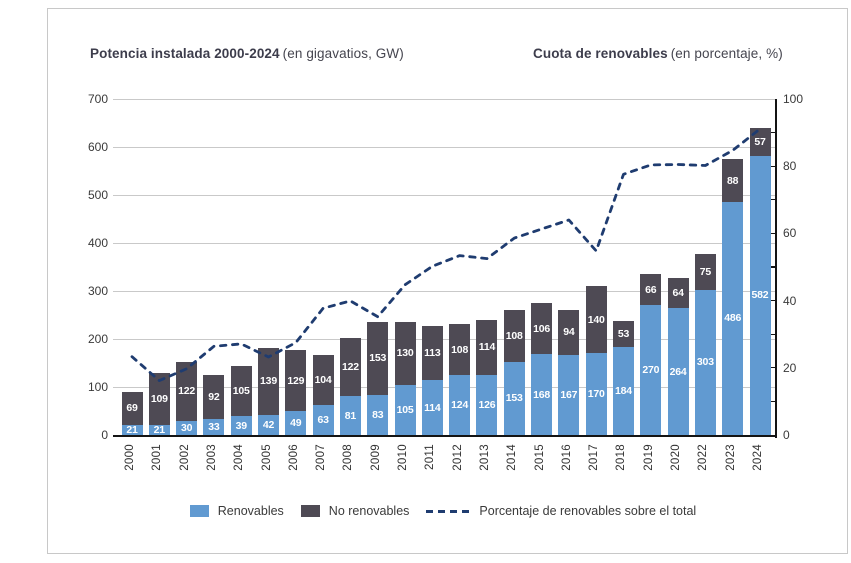  Describe the element at coordinates (405, 353) in the screenshot. I see `bar-segment-no-renovables: 130` at that location.